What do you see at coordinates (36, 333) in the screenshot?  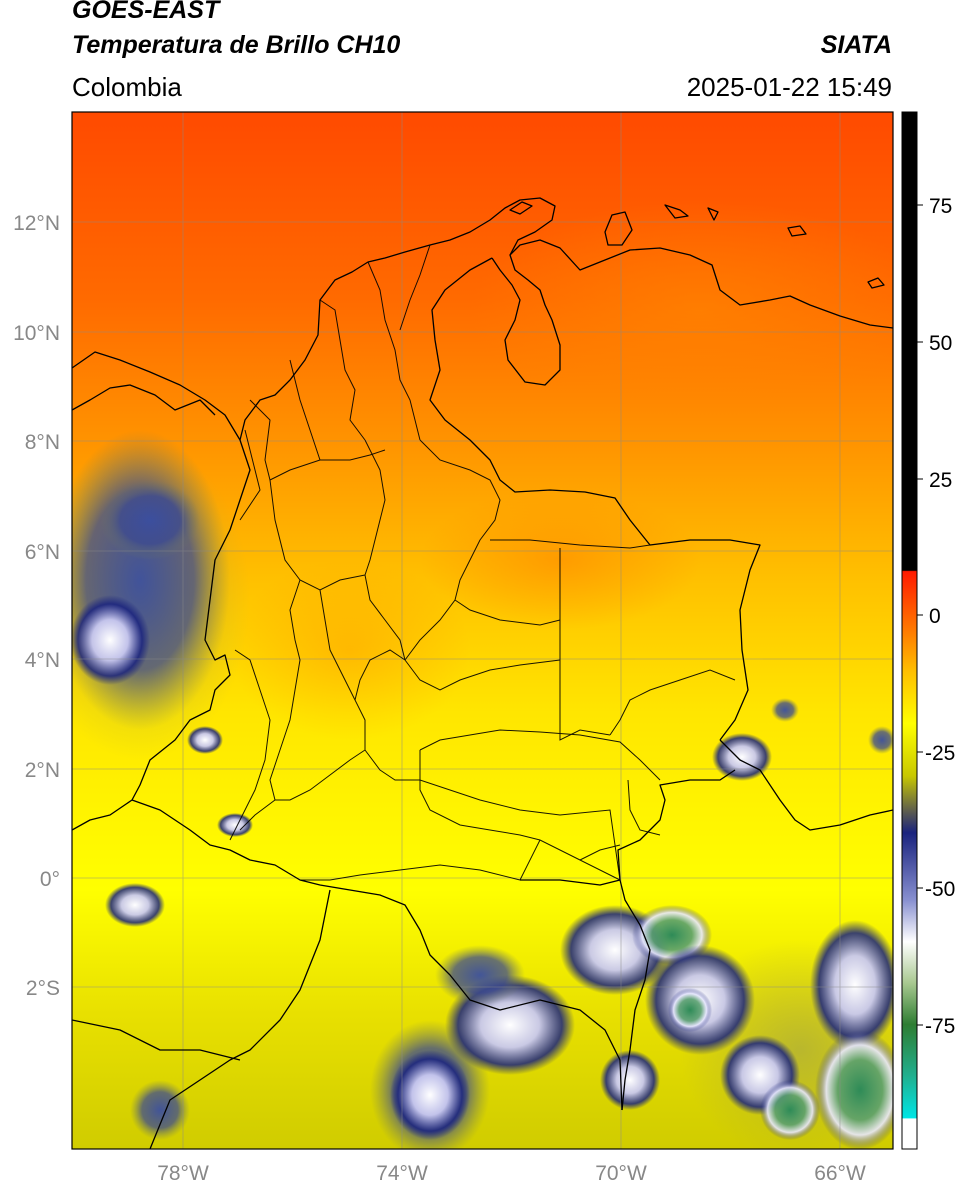 I see `lat-tick: 10°N` at bounding box center [36, 333].